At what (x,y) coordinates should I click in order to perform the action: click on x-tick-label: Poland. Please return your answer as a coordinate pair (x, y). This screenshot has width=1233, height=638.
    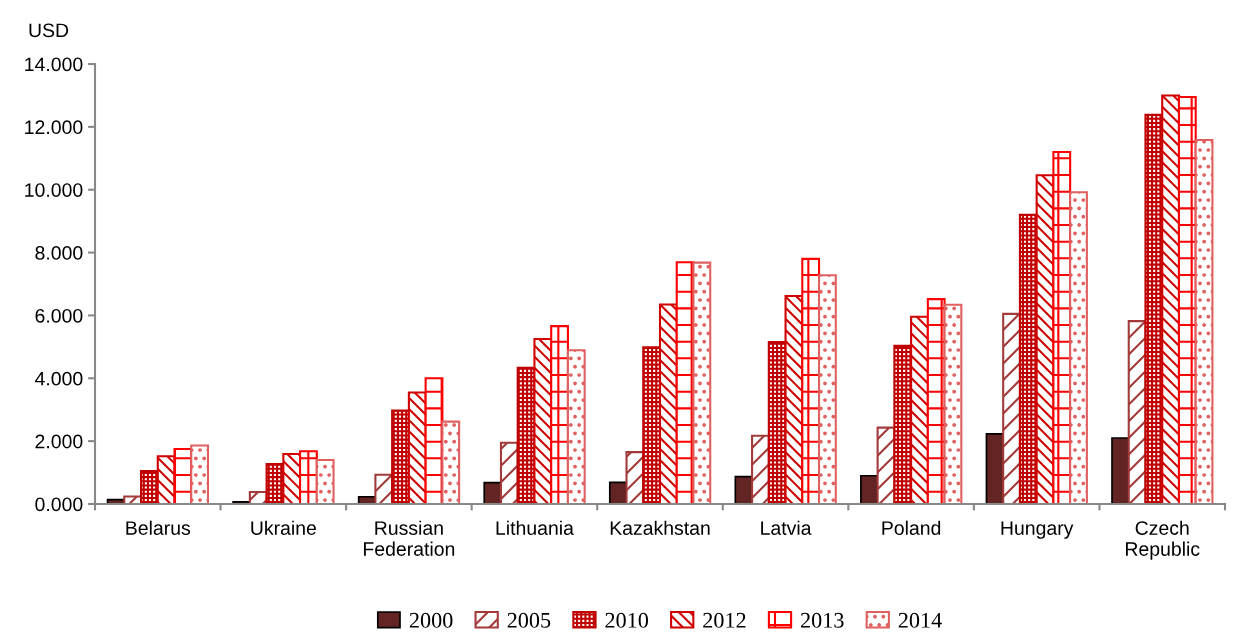
    Looking at the image, I should click on (911, 527).